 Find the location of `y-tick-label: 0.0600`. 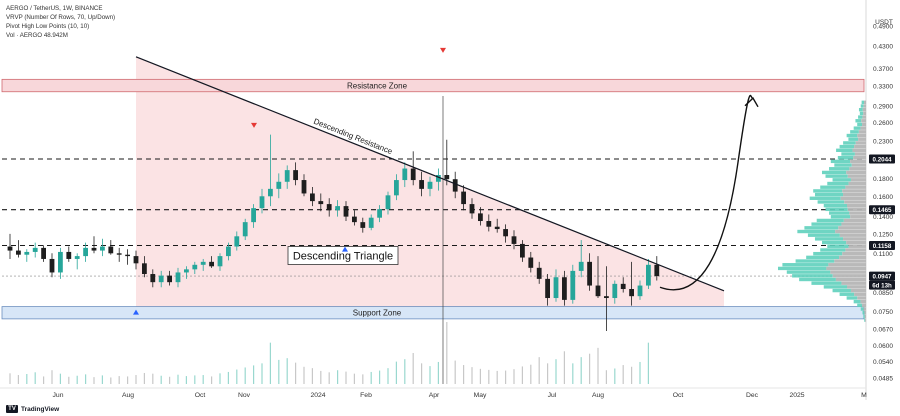

y-tick-label: 0.0600 is located at coordinates (883, 346).